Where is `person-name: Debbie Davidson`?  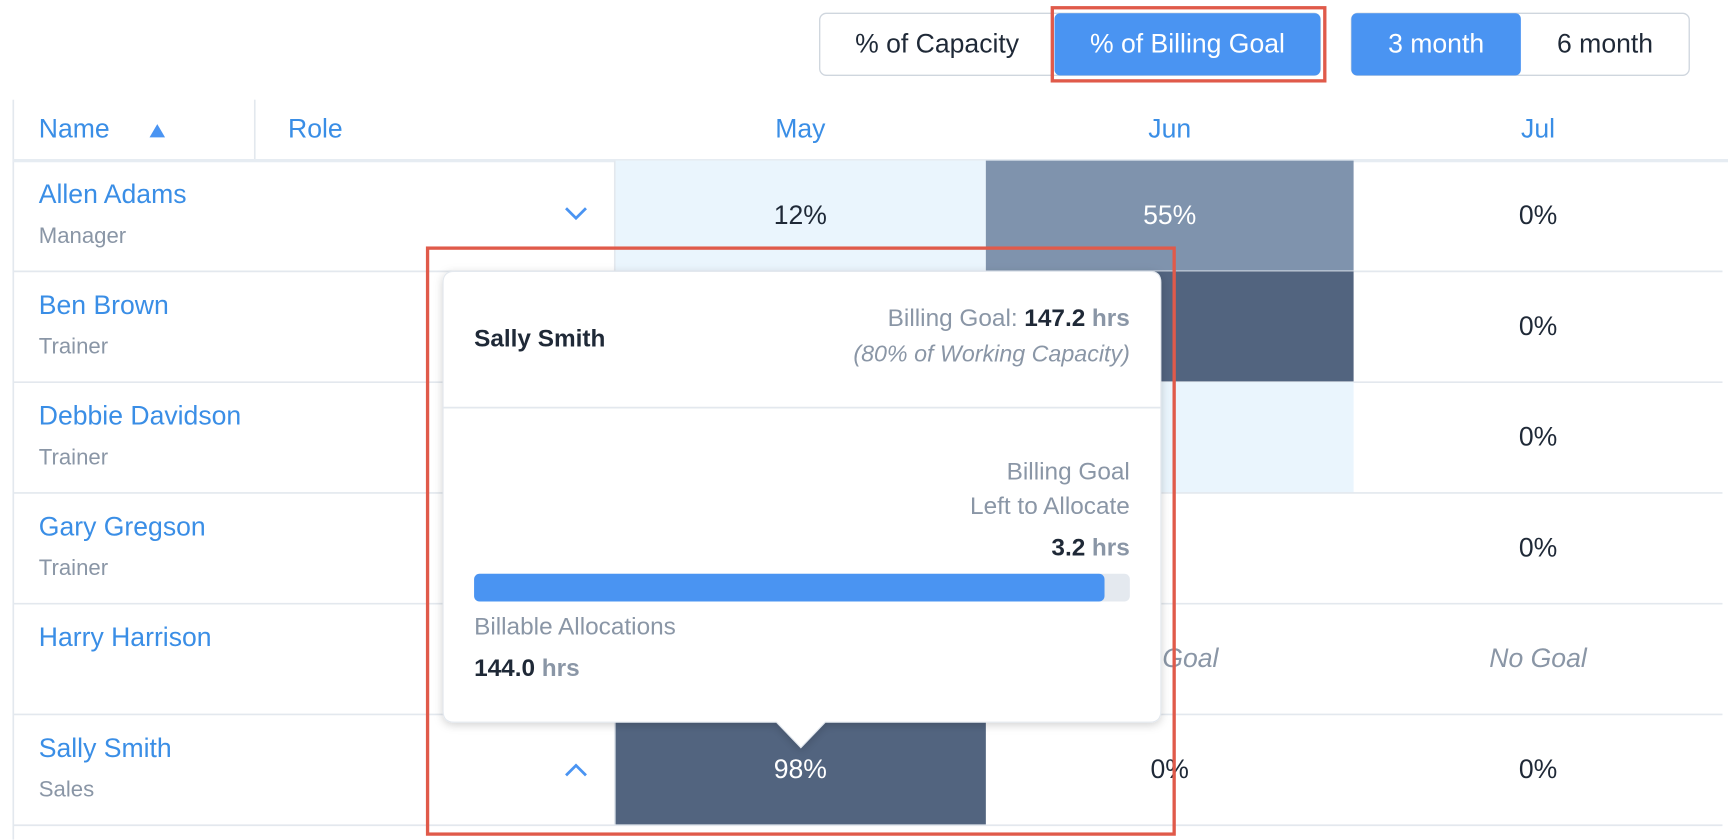
person-name: Debbie Davidson is located at coordinates (140, 416).